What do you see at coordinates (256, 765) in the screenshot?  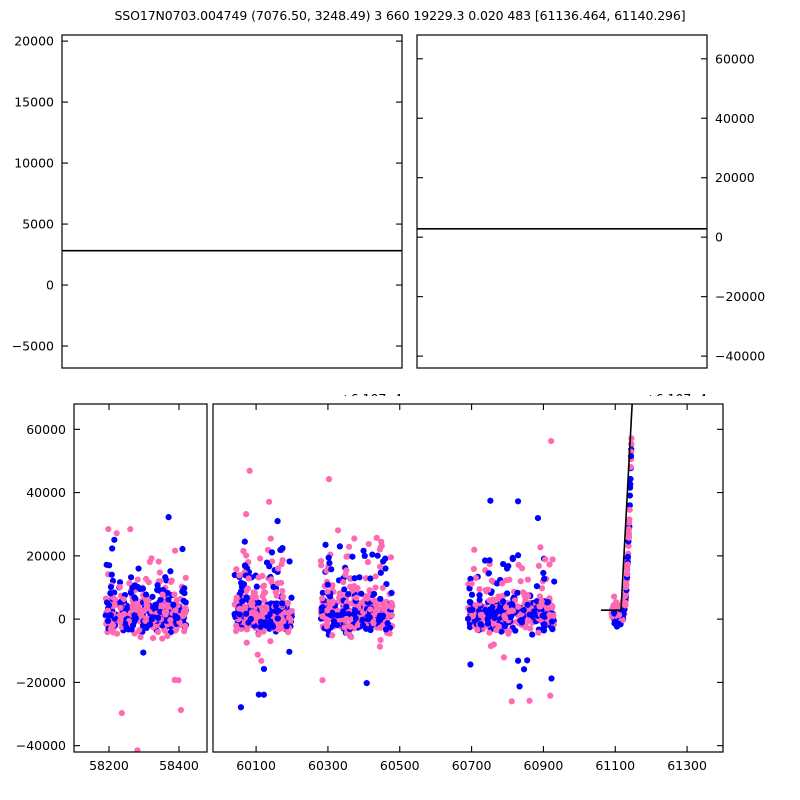 I see `svg-text: 60100` at bounding box center [256, 765].